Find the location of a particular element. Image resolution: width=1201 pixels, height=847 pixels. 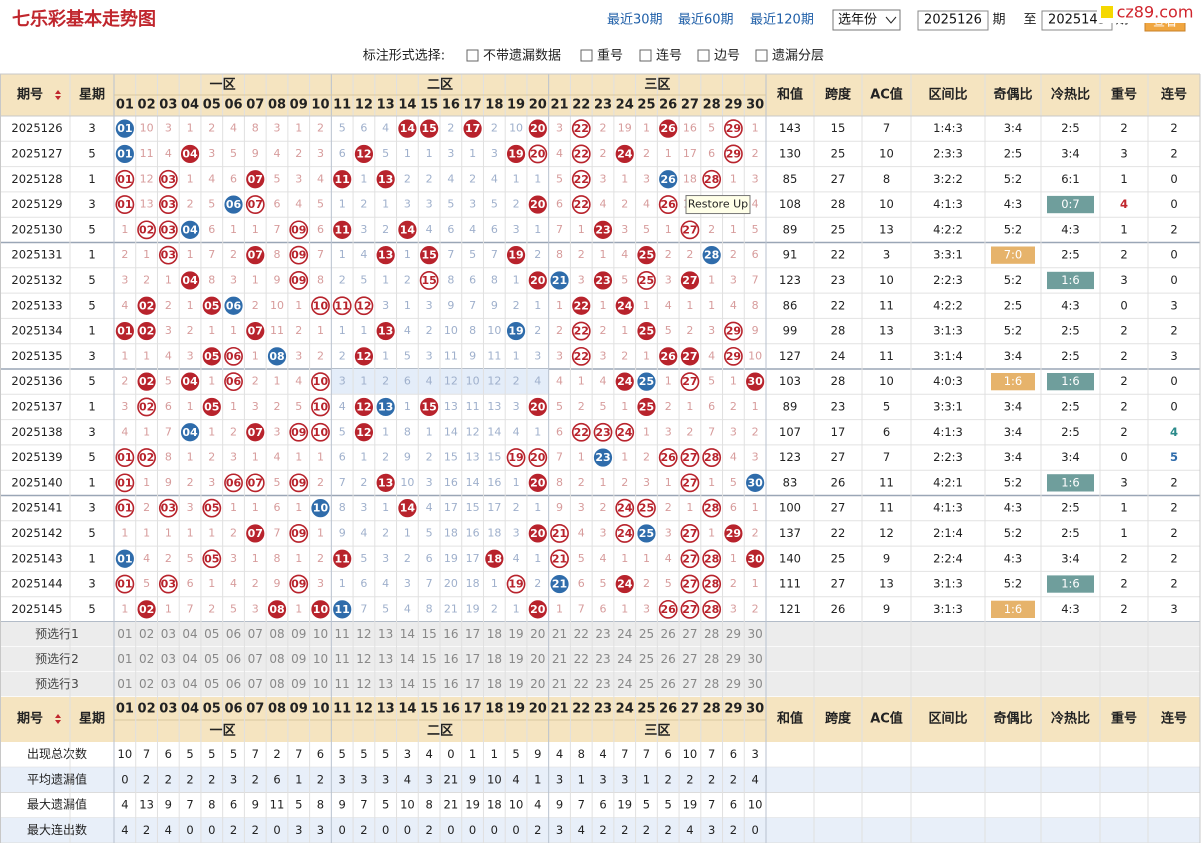

checkbox-label: 不带遗漏数据 is located at coordinates (522, 56).